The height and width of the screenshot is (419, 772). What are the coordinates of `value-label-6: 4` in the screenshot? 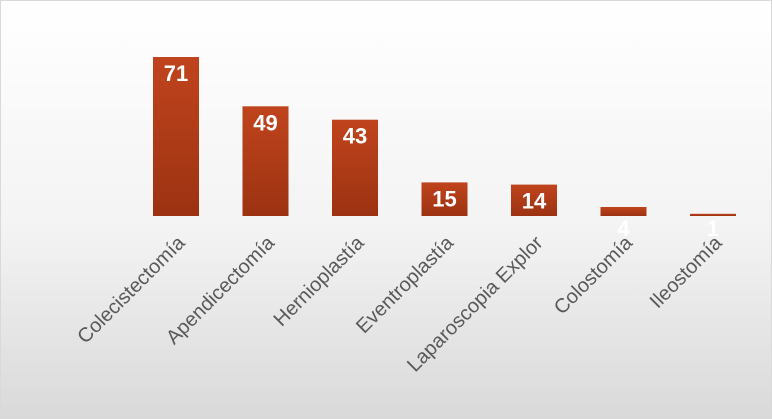 It's located at (623, 228).